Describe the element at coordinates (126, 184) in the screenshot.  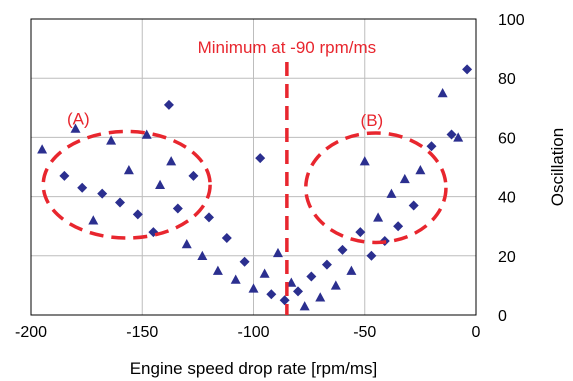
I see `region-a-ellipse` at that location.